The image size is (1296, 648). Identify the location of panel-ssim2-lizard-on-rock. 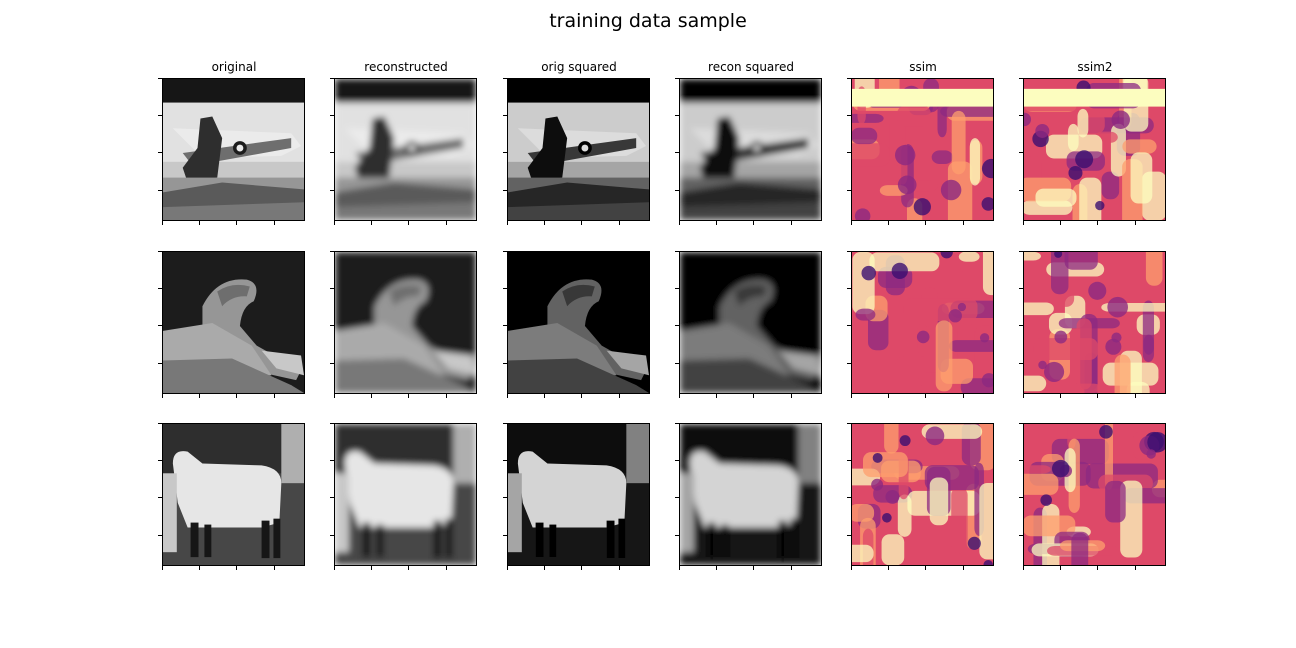
(1094, 322).